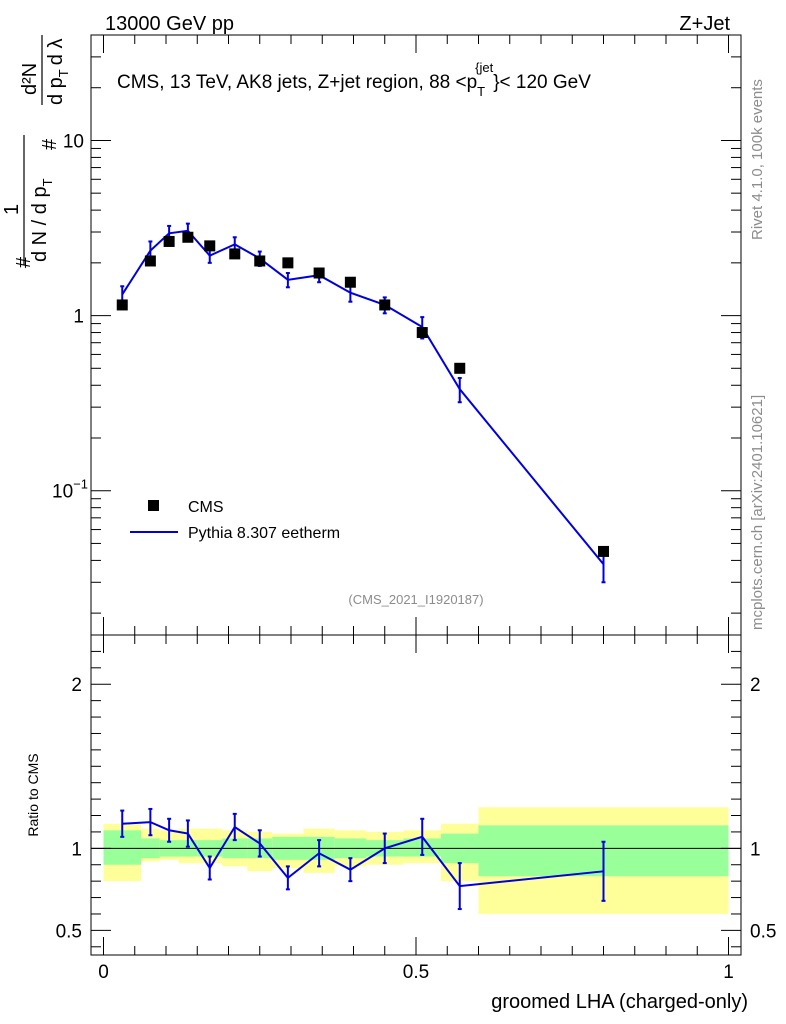 The height and width of the screenshot is (1024, 786). What do you see at coordinates (69, 931) in the screenshot?
I see `ratio-ytick-label-left: 0.5` at bounding box center [69, 931].